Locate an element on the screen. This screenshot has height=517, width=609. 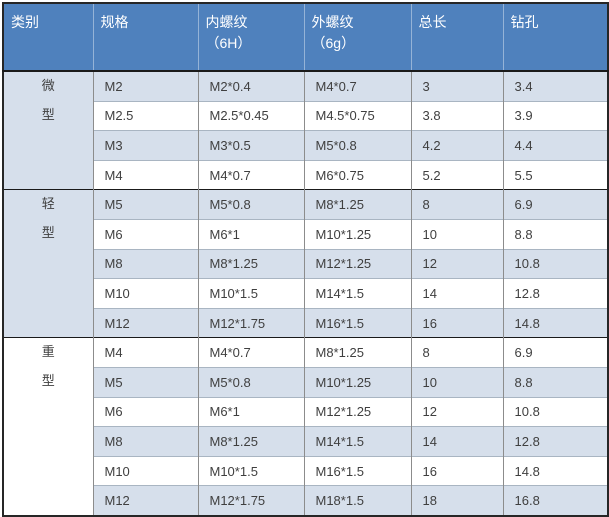
category-char: 轻 is located at coordinates (48, 204).